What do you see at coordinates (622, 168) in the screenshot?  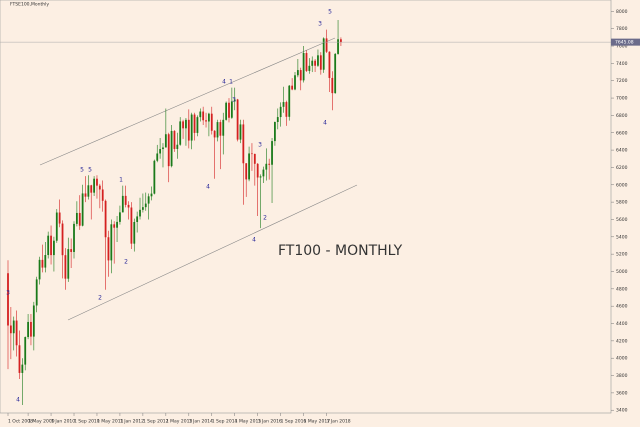 I see `y-tick-label: 6200` at bounding box center [622, 168].